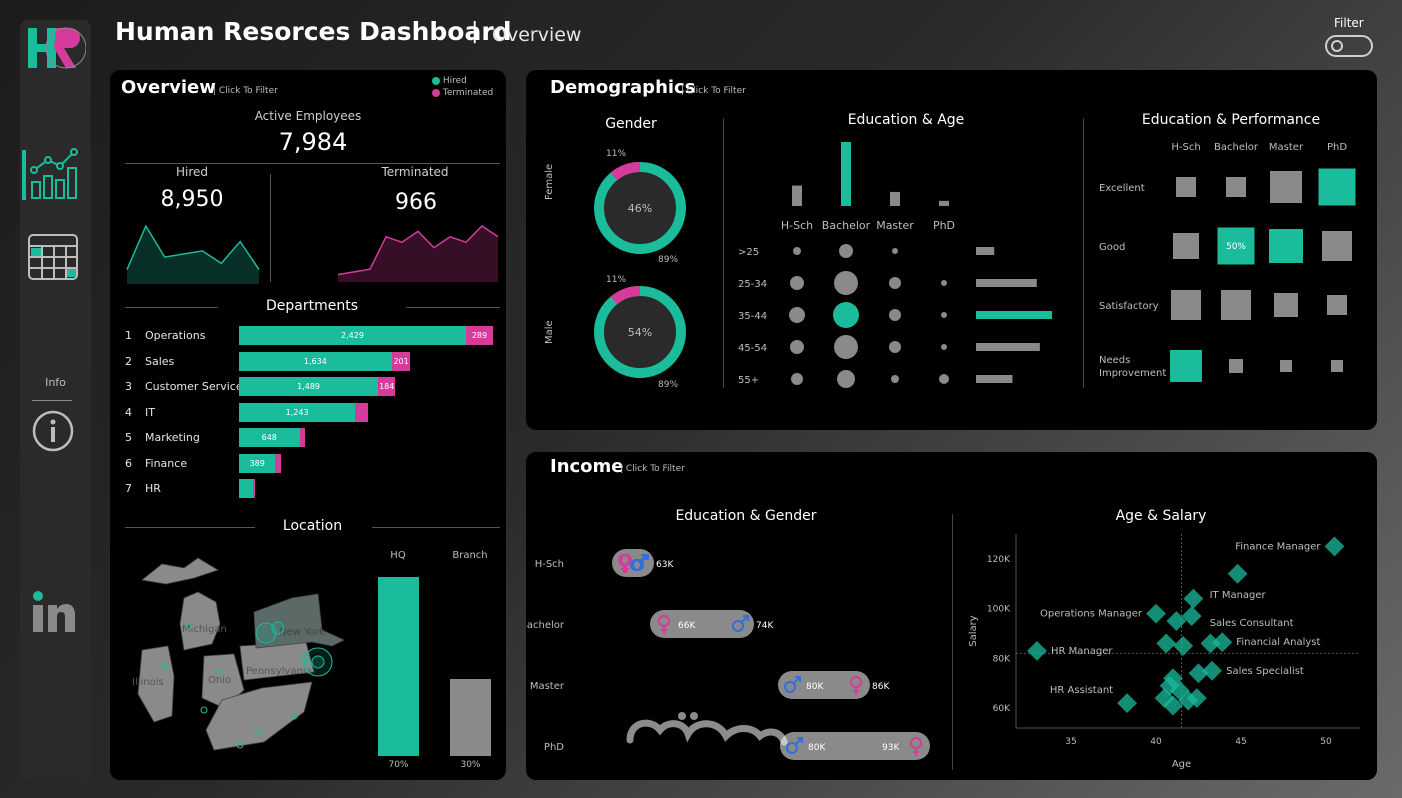  I want to click on gender-title: Gender, so click(631, 124).